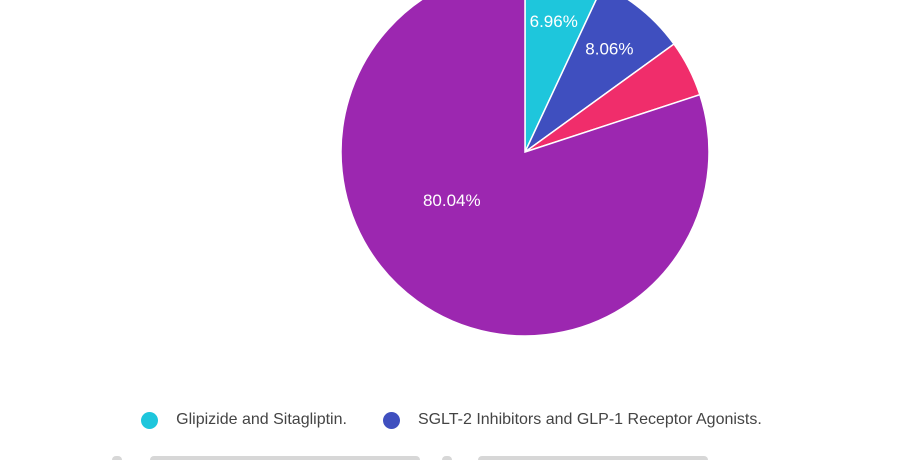  I want to click on pie-slice-label-1: 8.06%, so click(609, 48).